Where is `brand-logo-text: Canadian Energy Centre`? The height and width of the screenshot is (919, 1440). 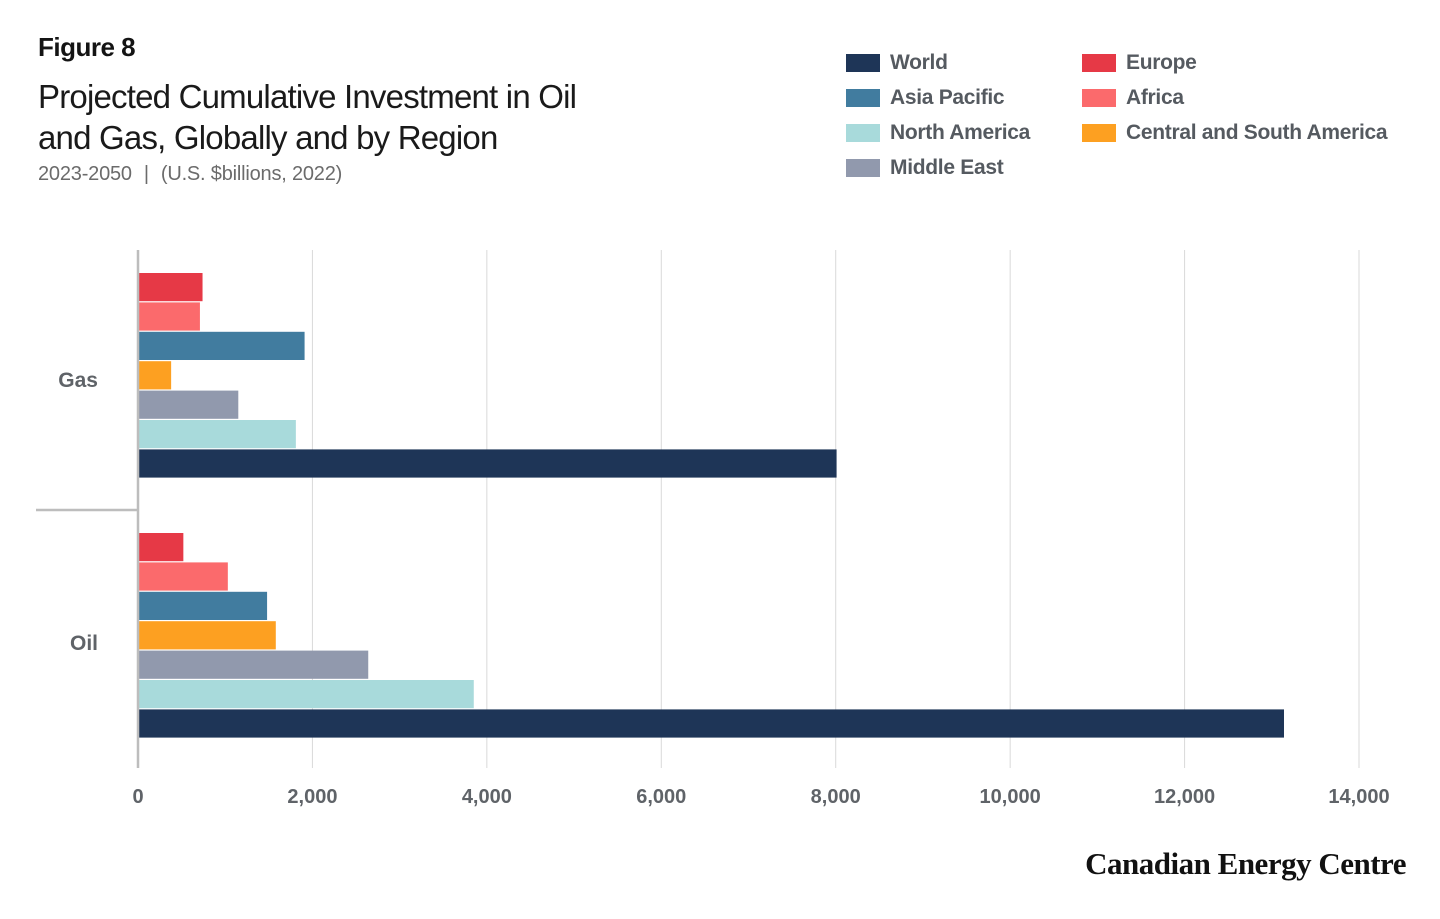 brand-logo-text: Canadian Energy Centre is located at coordinates (1245, 863).